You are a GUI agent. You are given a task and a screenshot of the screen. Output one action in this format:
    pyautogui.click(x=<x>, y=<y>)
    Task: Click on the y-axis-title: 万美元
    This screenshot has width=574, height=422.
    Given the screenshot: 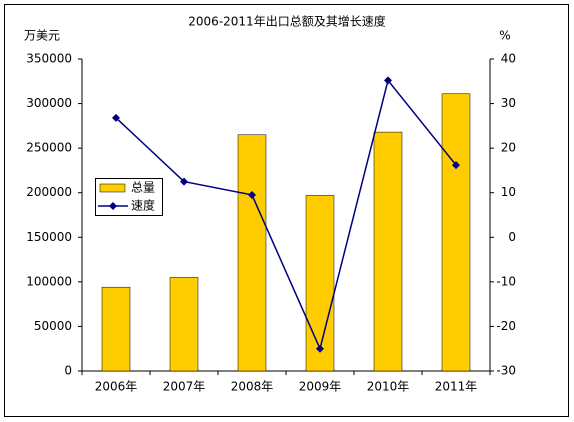 What is the action you would take?
    pyautogui.click(x=42, y=36)
    